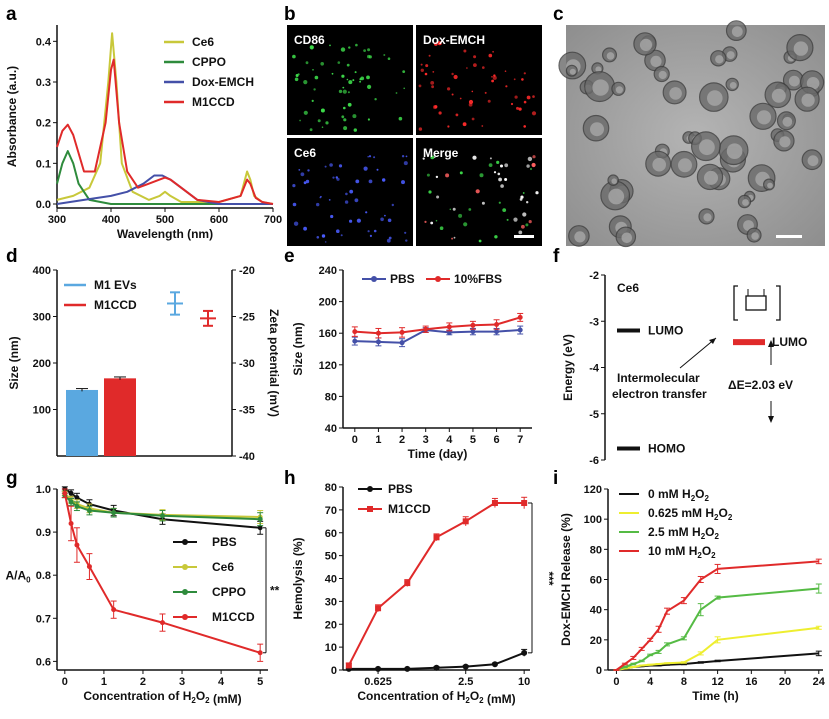  I want to click on x-tick-label: 7, so click(520, 440).